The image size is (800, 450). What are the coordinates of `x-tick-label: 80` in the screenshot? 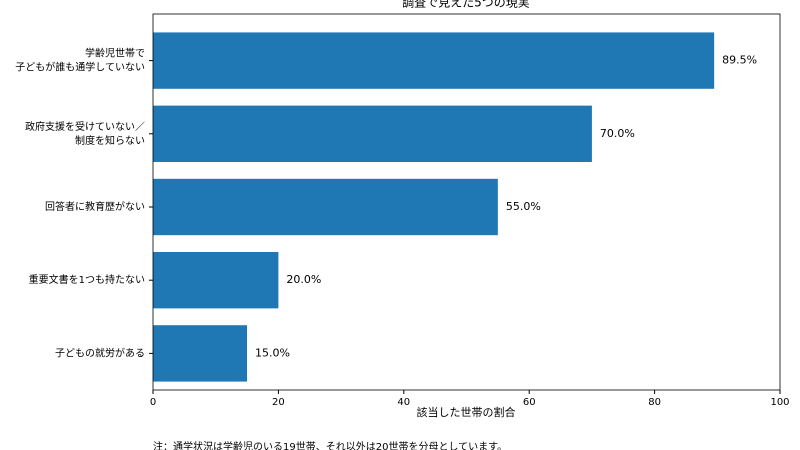 It's located at (654, 402).